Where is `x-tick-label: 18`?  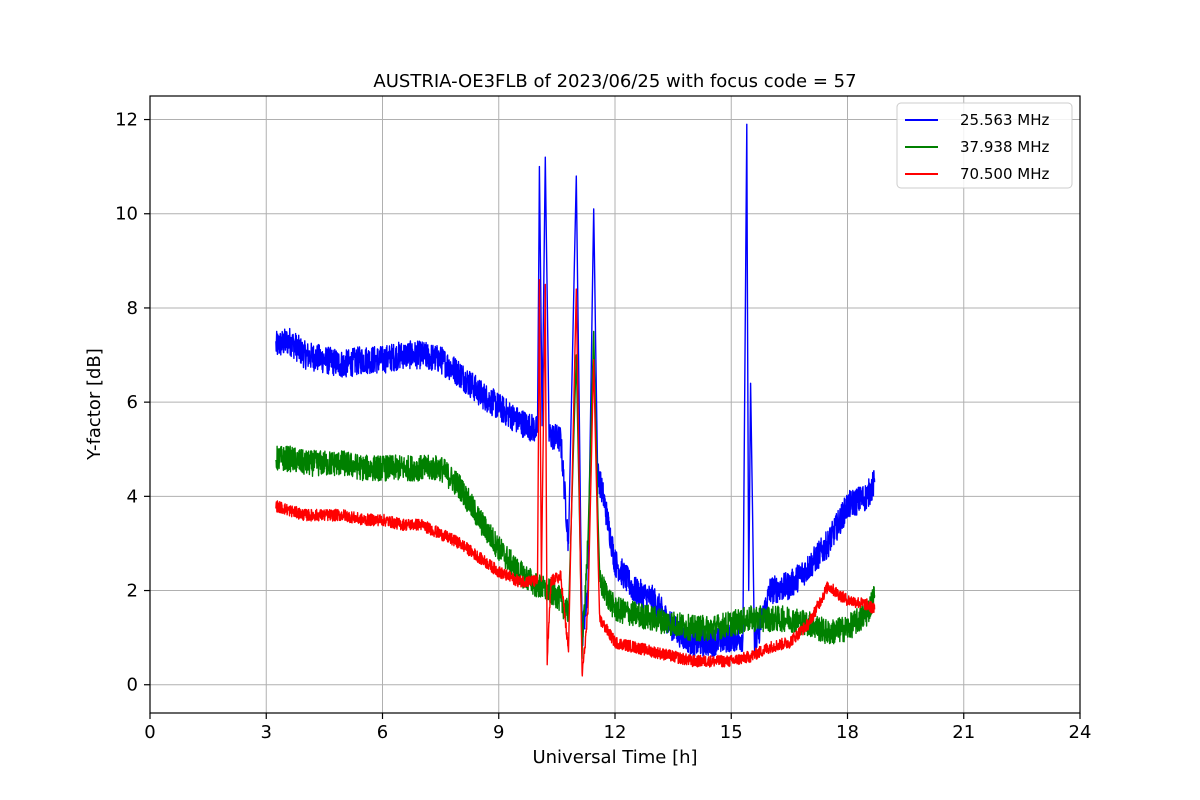
x-tick-label: 18 is located at coordinates (847, 732).